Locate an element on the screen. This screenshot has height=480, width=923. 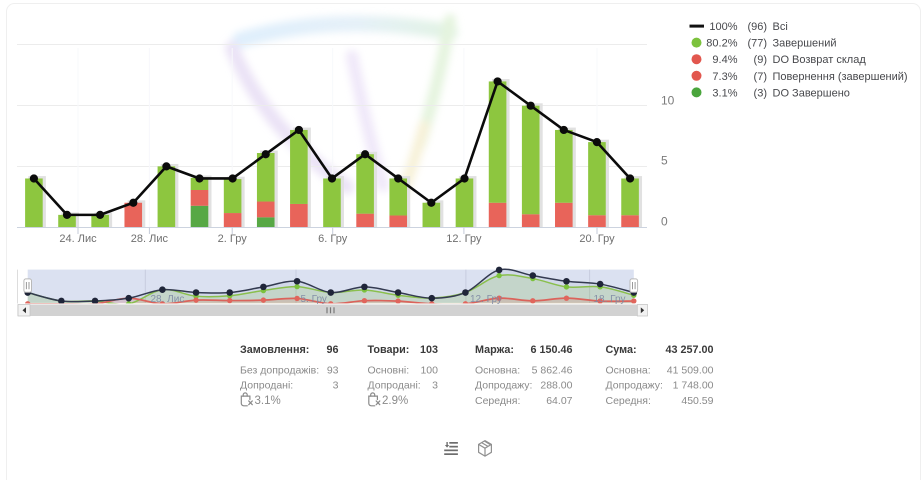
svg-text: 2.9% is located at coordinates (395, 401).